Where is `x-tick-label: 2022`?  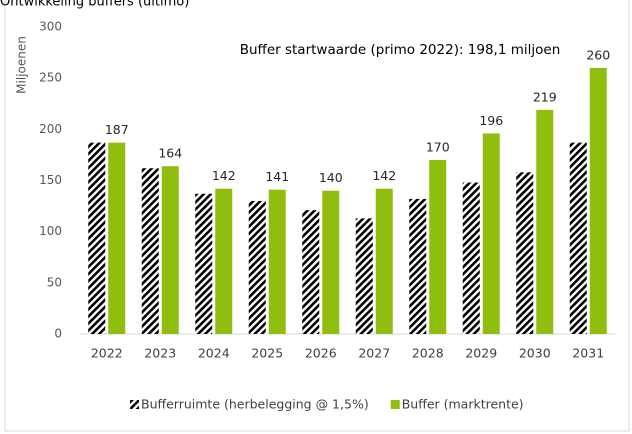 x-tick-label: 2022 is located at coordinates (107, 353).